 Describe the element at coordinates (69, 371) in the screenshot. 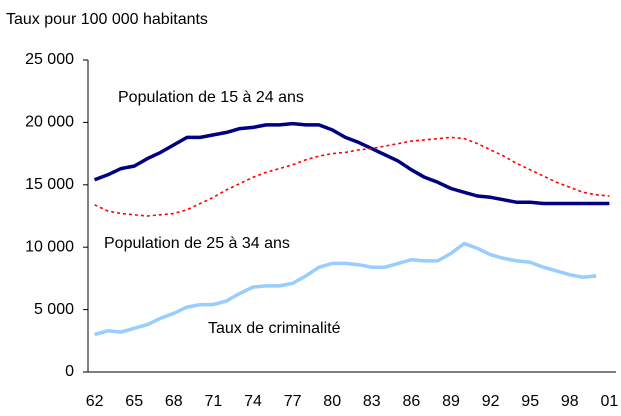

I see `y-tick-label: 0` at that location.